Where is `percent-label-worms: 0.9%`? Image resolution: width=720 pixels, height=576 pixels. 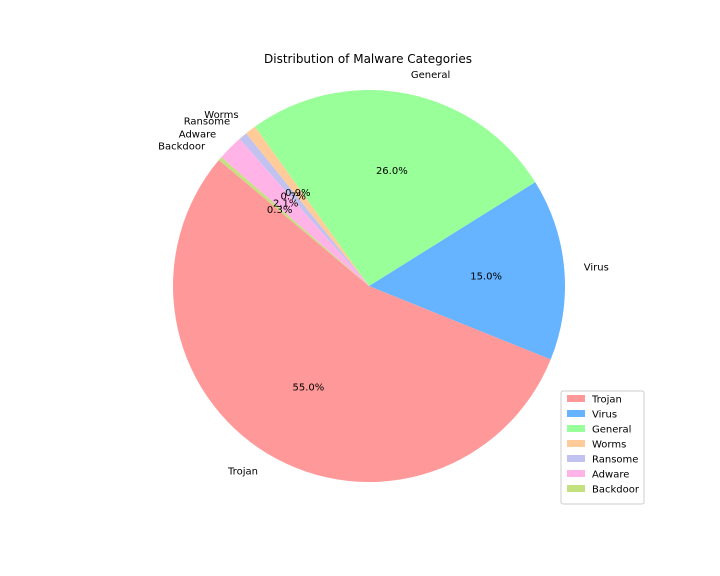
percent-label-worms: 0.9% is located at coordinates (297, 193).